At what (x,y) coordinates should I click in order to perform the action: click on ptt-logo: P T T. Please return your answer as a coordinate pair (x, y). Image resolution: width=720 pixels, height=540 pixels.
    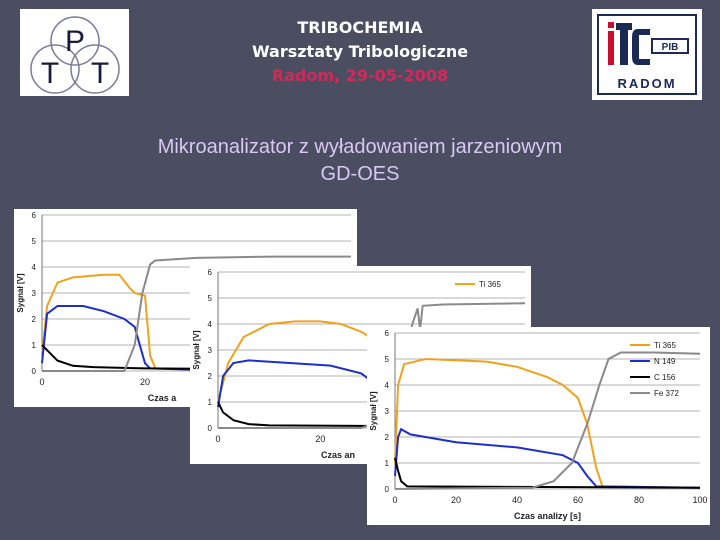
    Looking at the image, I should click on (74, 52).